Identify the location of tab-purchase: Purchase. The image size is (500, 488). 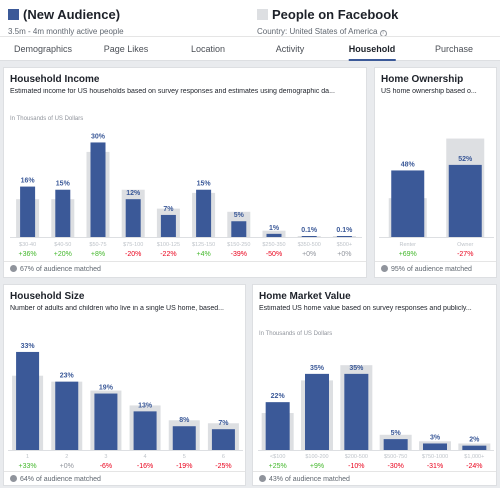
(454, 49).